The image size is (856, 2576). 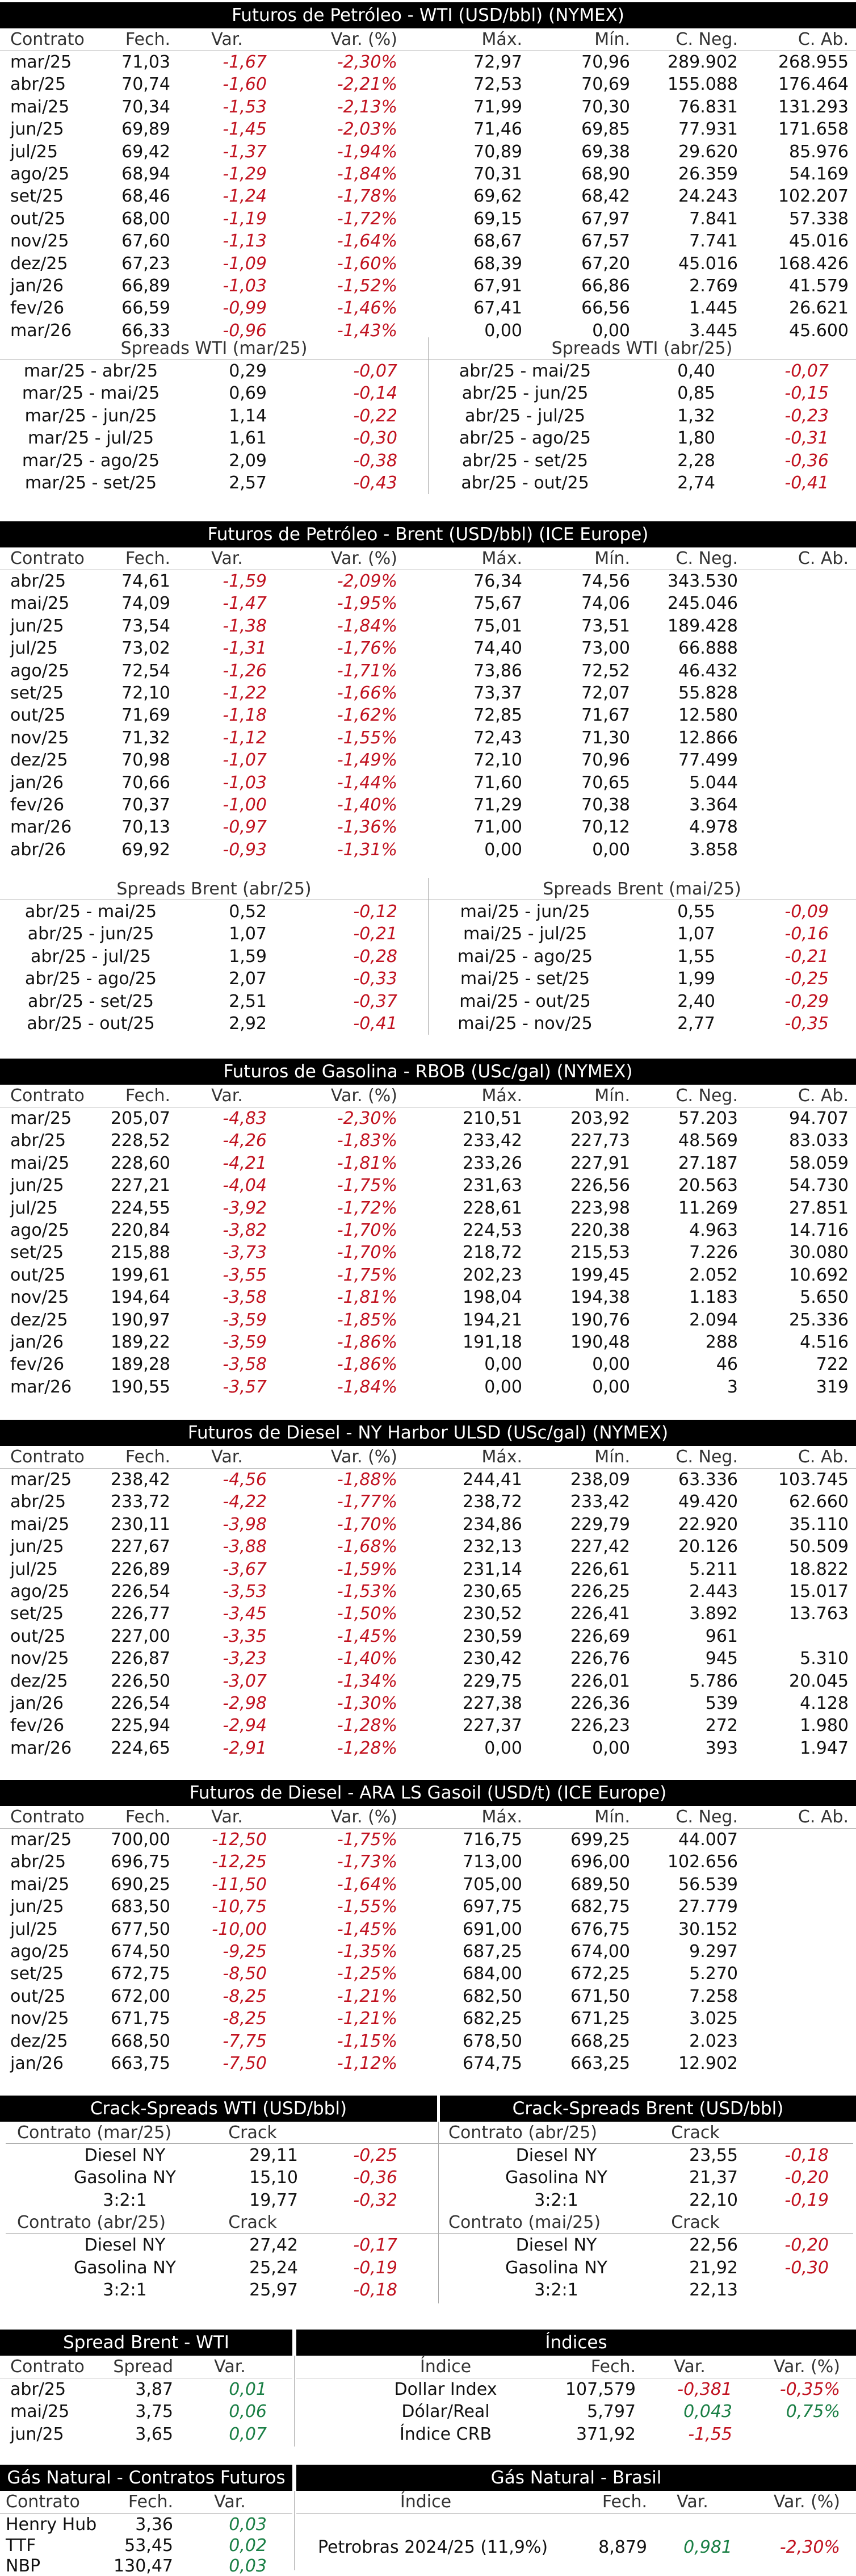 I want to click on table-cell: -1,45%, so click(x=367, y=1929).